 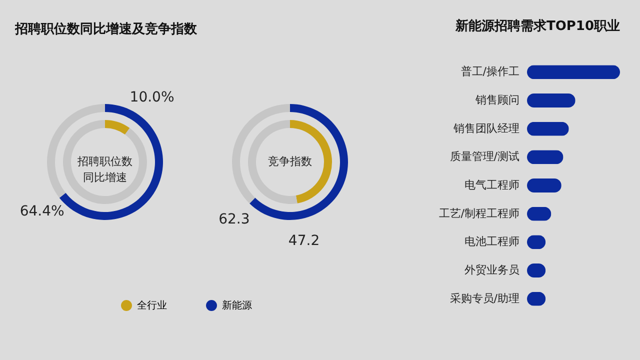 What do you see at coordinates (104, 169) in the screenshot?
I see `text: 招聘职位数同比增速` at bounding box center [104, 169].